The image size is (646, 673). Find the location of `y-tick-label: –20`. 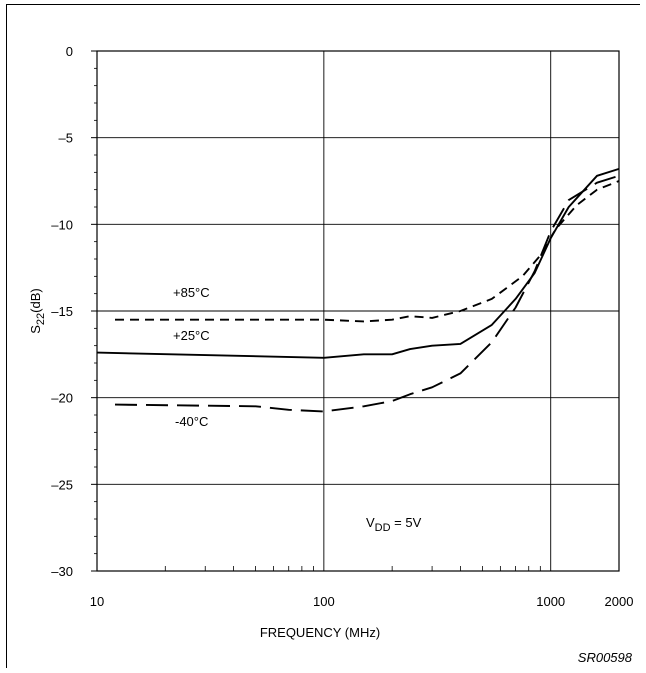

y-tick-label: –20 is located at coordinates (62, 398).